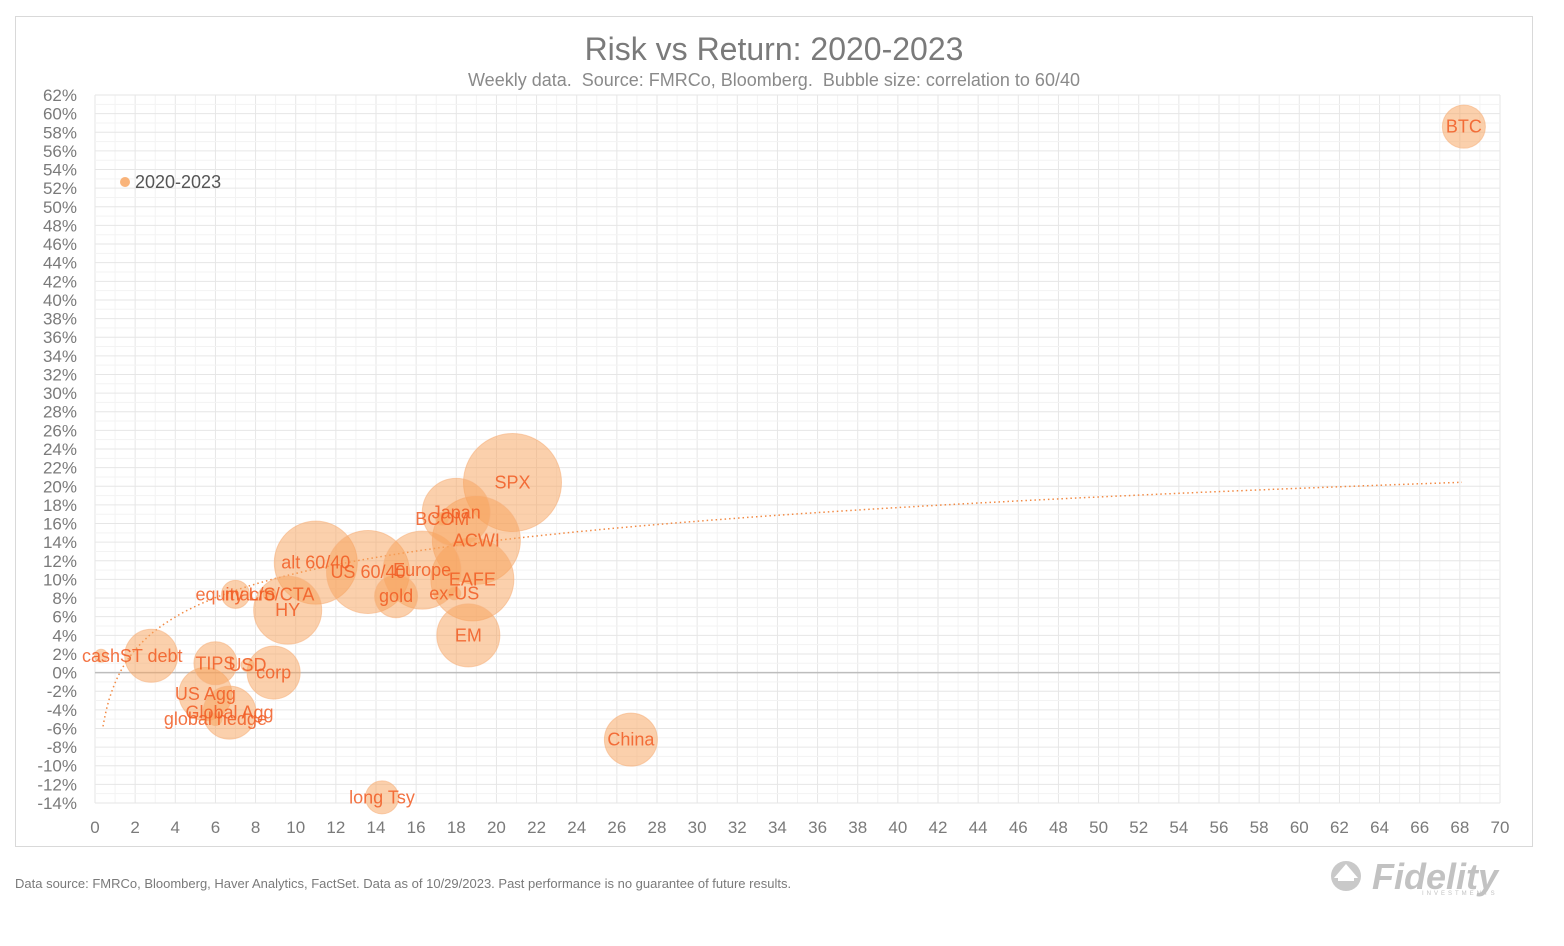  What do you see at coordinates (857, 827) in the screenshot?
I see `x-tick-label: 38` at bounding box center [857, 827].